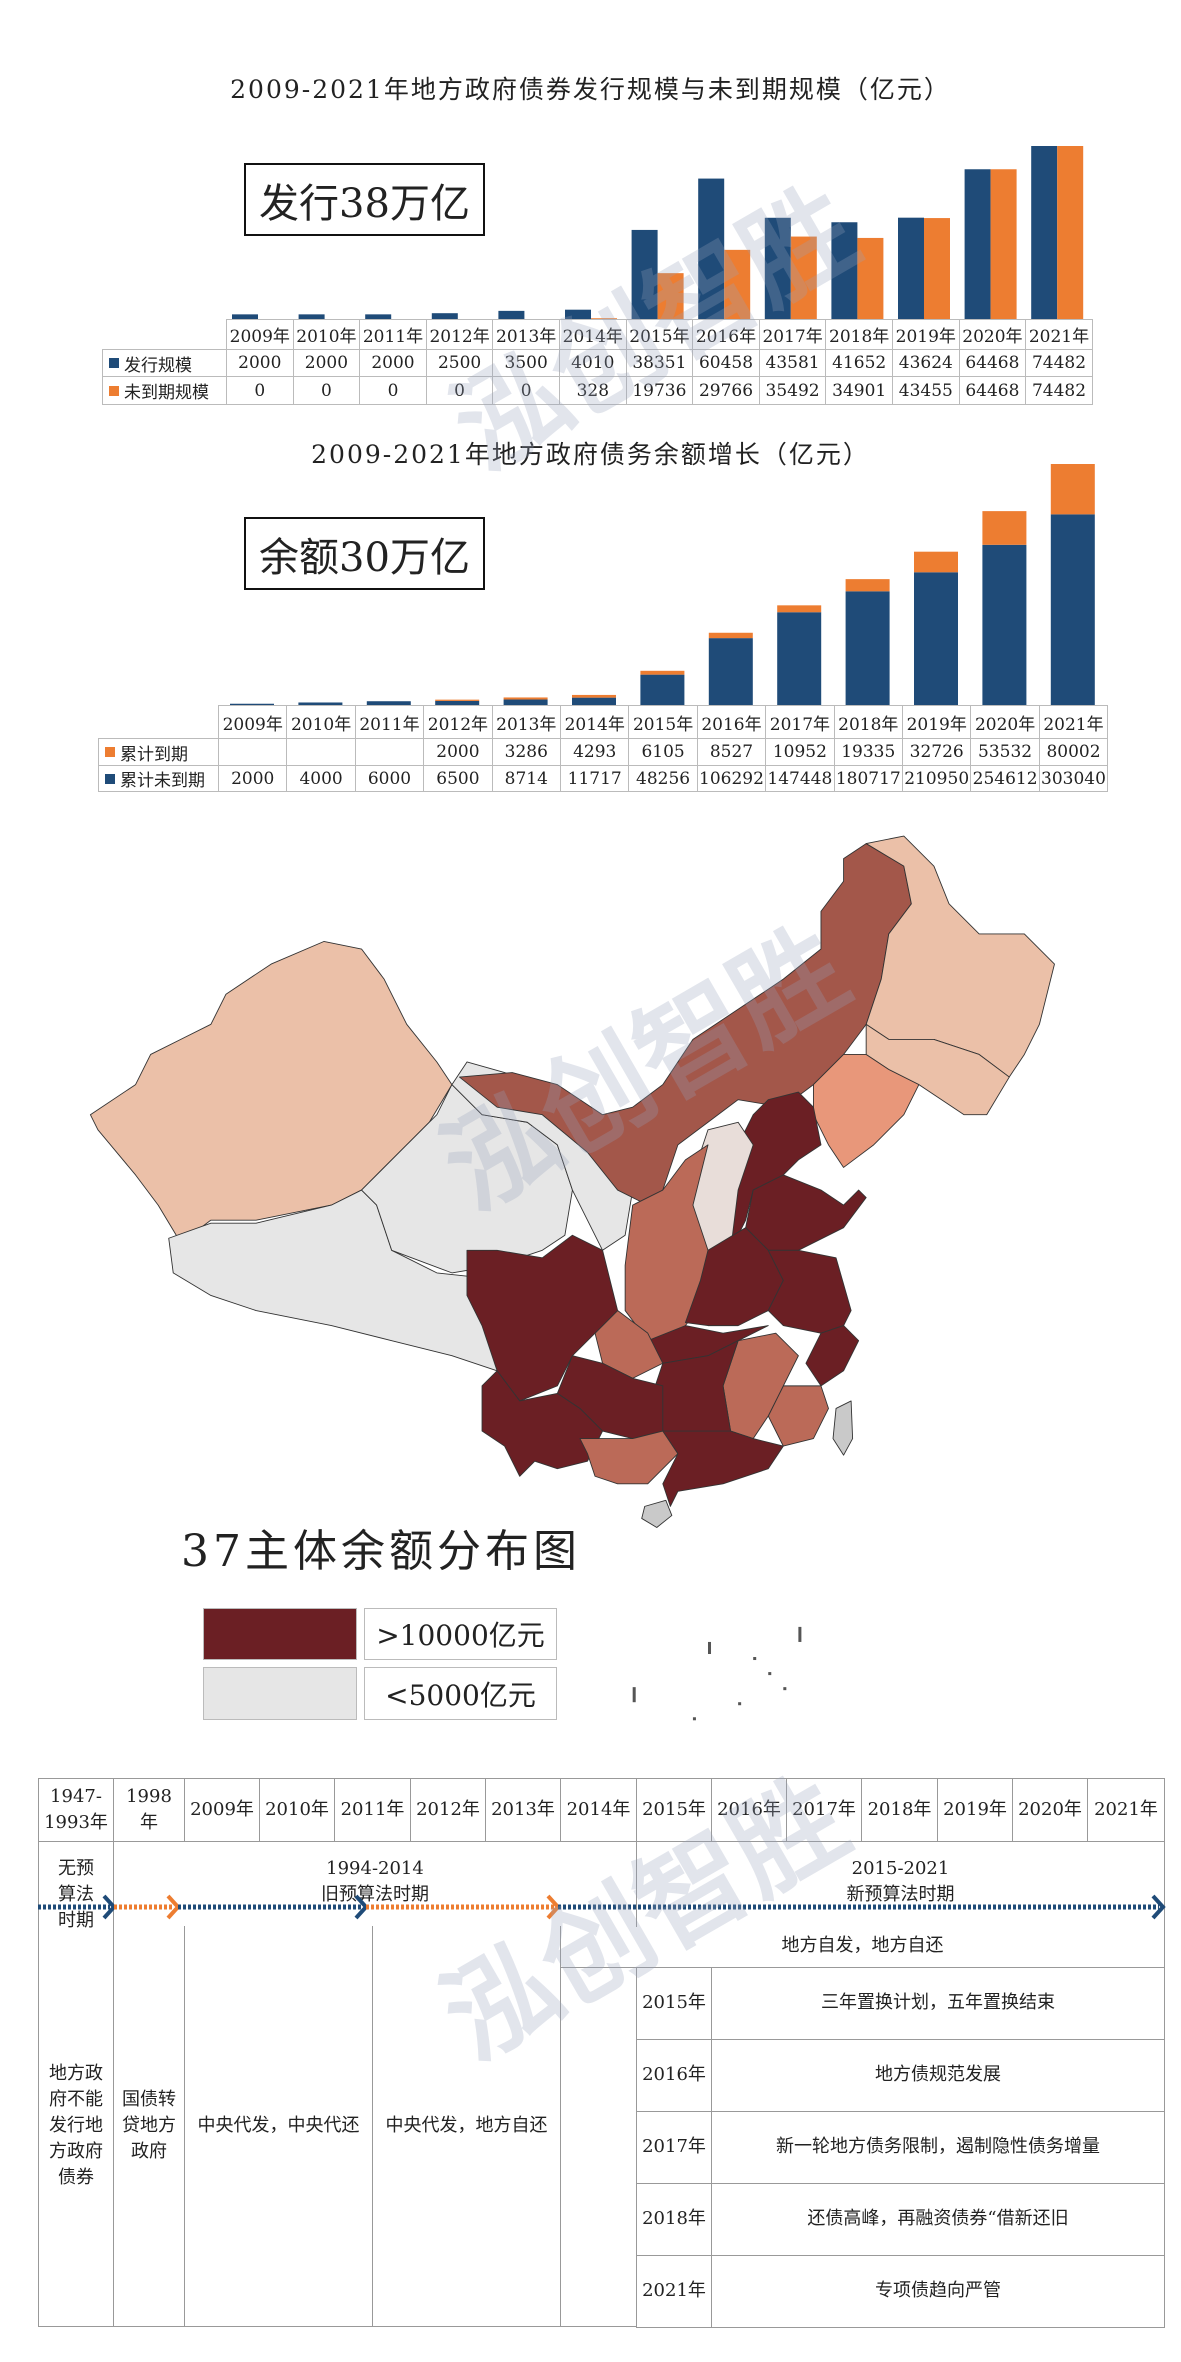  I want to click on table-cell-value: 74482, so click(1059, 390).